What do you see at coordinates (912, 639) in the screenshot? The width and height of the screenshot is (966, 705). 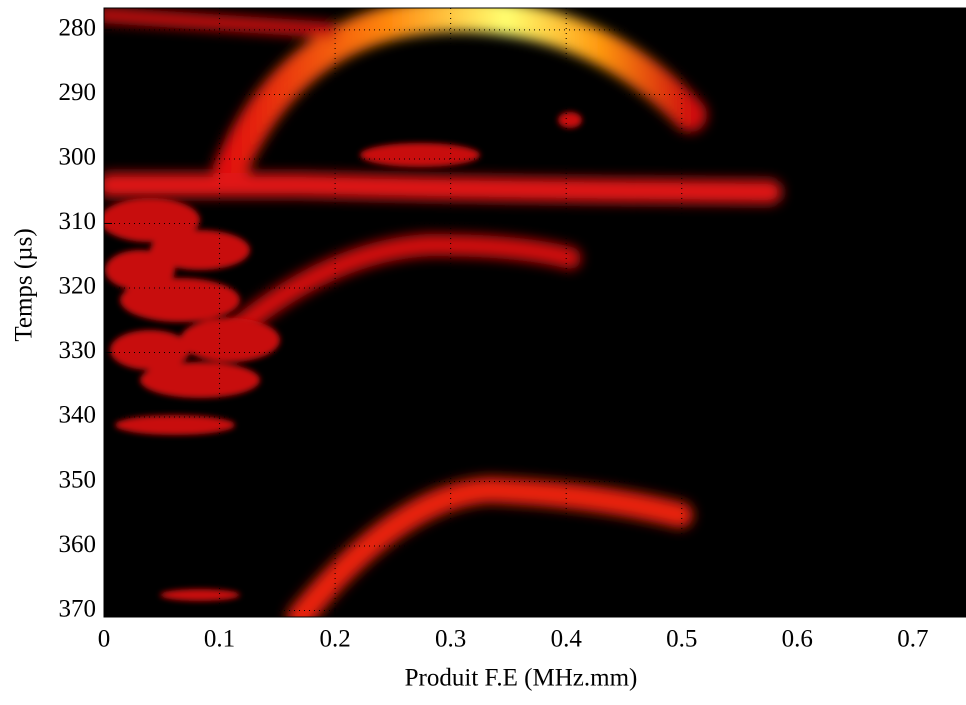 I see `x-tick-label: 0.7` at bounding box center [912, 639].